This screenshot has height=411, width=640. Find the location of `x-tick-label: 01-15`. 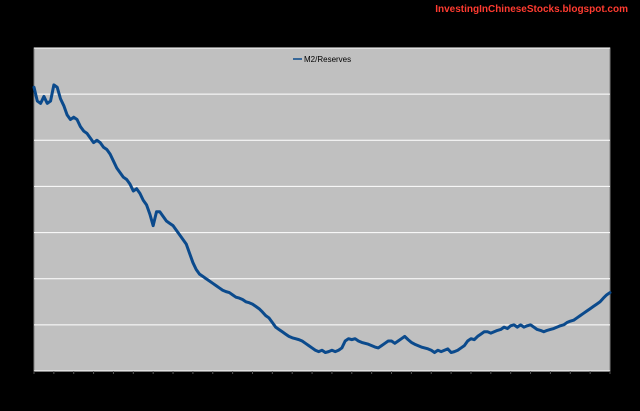

x-tick-label: 01-15 is located at coordinates (590, 380).